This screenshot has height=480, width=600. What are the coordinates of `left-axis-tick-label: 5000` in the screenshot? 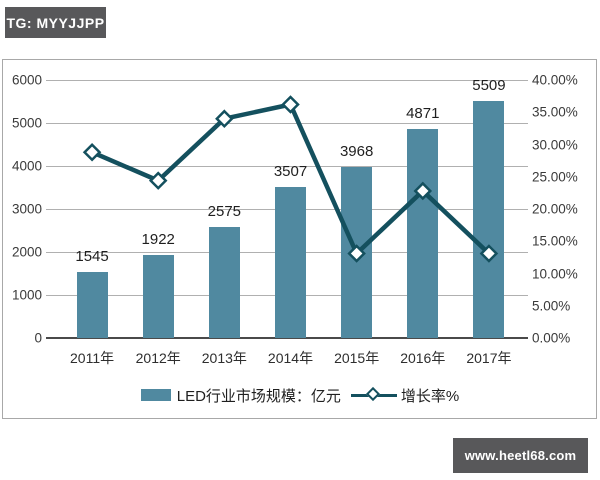 It's located at (26, 123).